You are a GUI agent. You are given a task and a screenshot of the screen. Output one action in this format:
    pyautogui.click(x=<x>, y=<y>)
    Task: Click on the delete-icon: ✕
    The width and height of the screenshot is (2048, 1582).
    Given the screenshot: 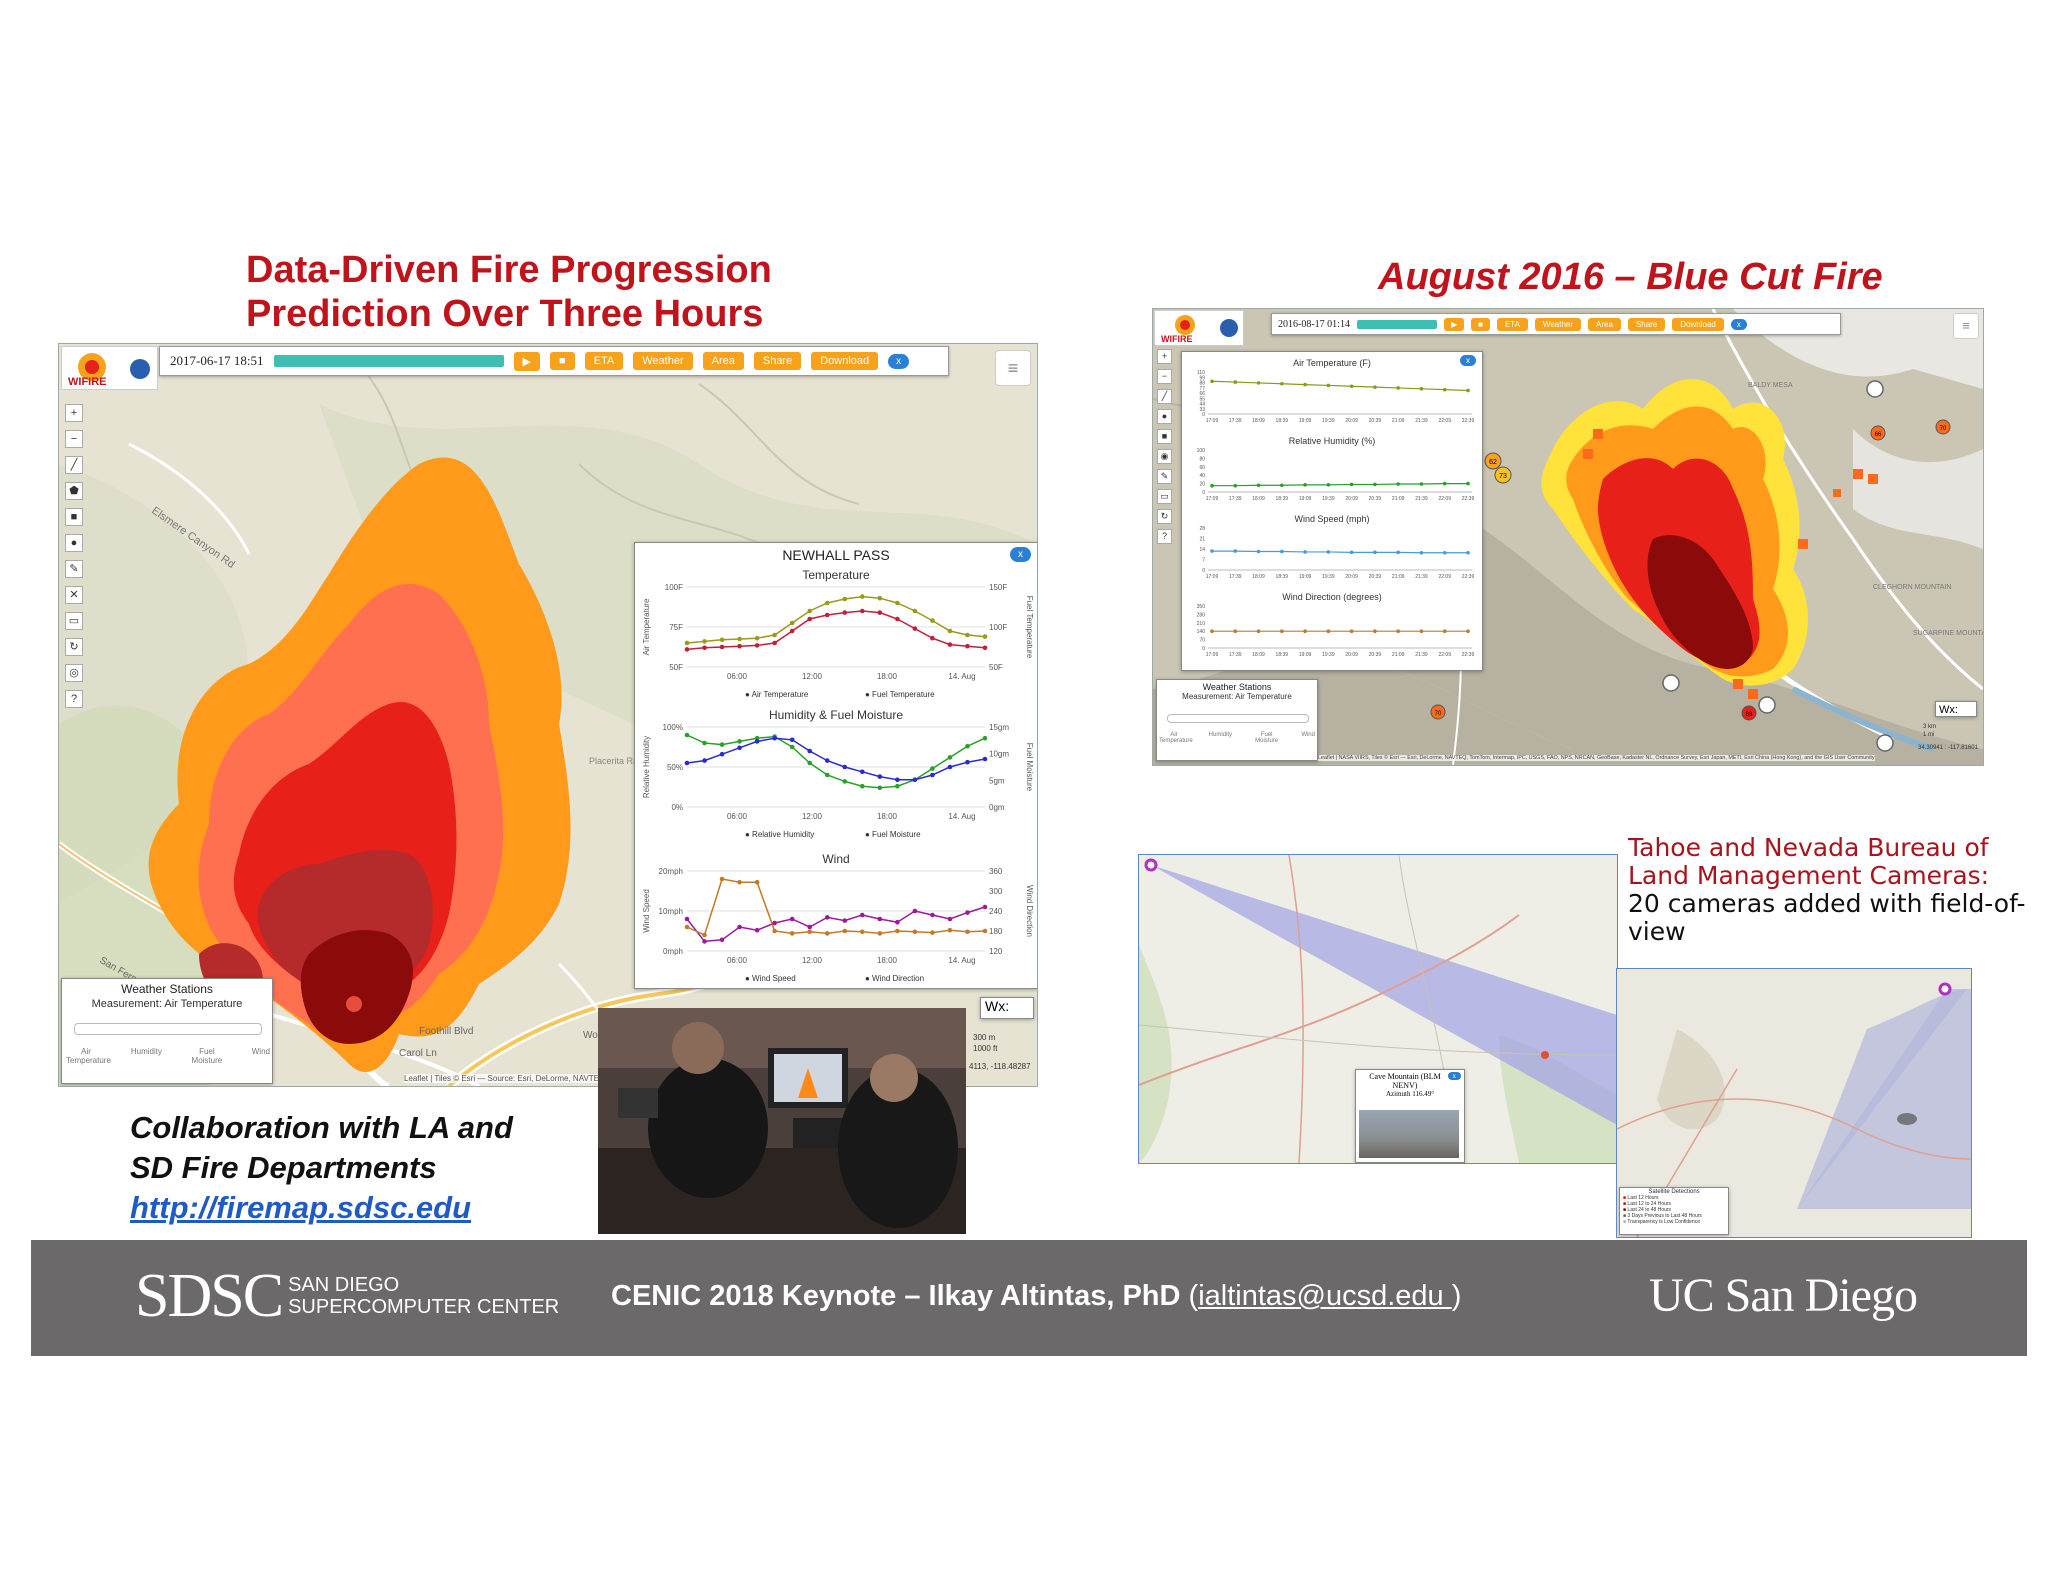 What is the action you would take?
    pyautogui.click(x=74, y=595)
    